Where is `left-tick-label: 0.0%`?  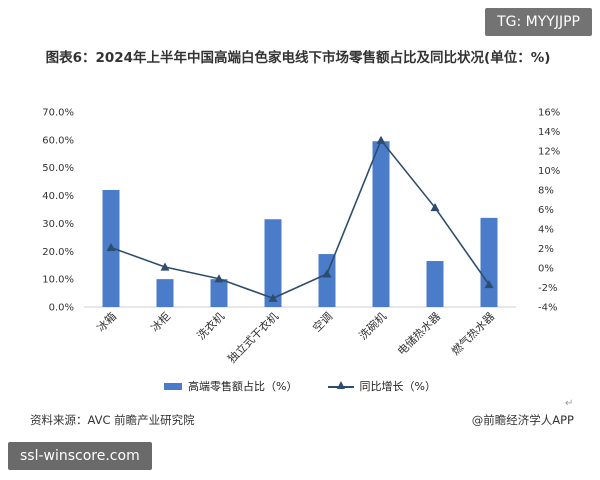
left-tick-label: 0.0% is located at coordinates (61, 308).